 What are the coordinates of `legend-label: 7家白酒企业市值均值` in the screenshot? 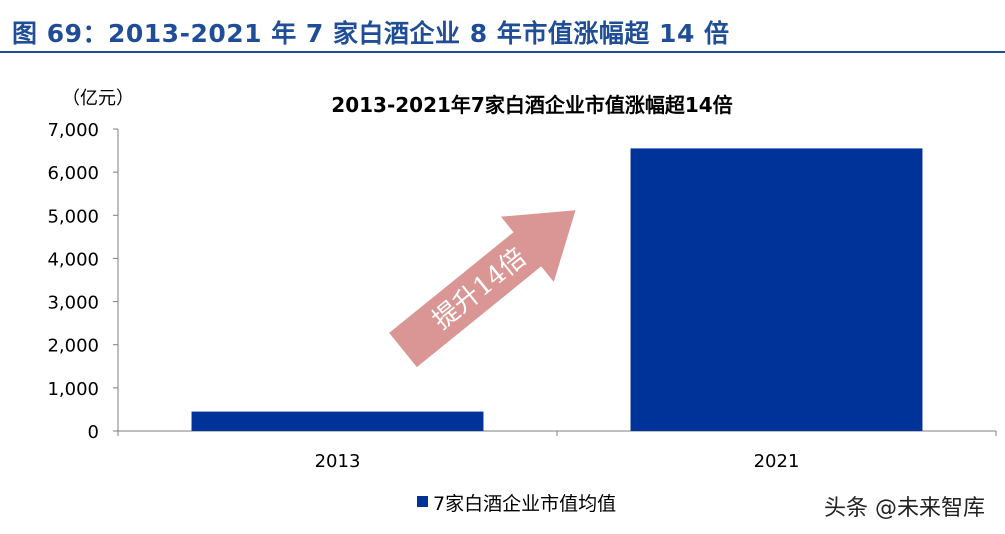 It's located at (524, 504).